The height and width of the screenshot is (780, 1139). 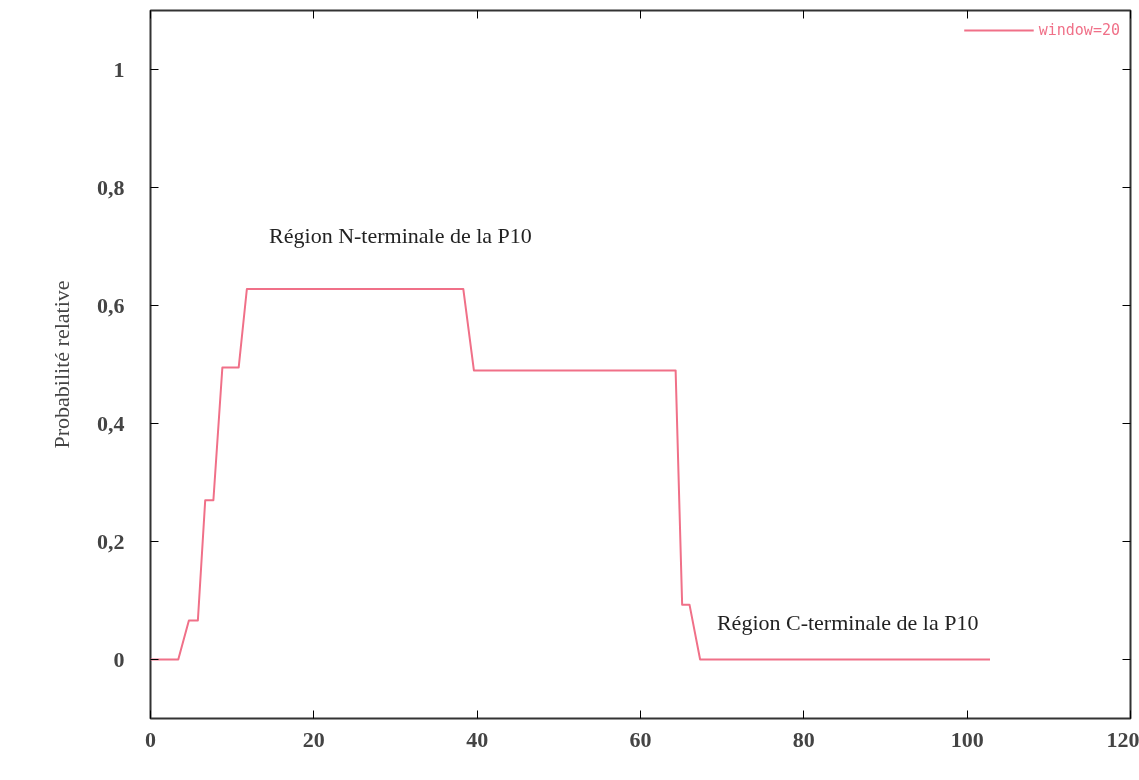 I want to click on x-tick-label: 60, so click(x=640, y=739).